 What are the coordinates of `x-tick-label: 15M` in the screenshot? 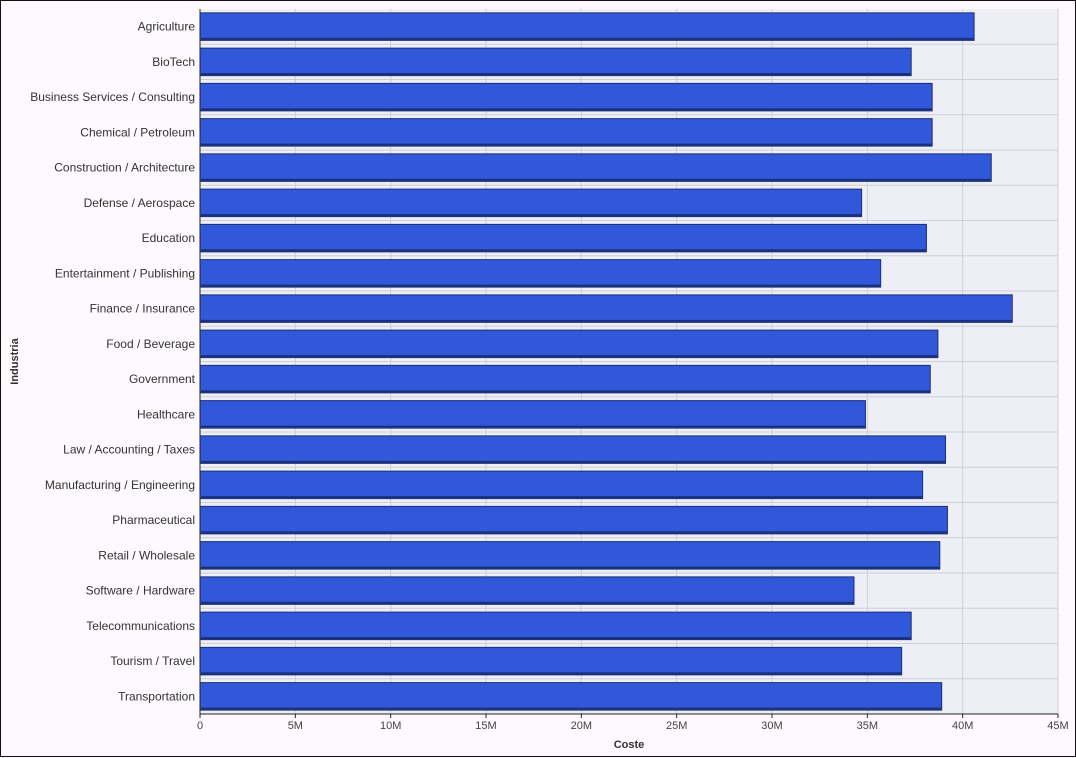 It's located at (485, 726).